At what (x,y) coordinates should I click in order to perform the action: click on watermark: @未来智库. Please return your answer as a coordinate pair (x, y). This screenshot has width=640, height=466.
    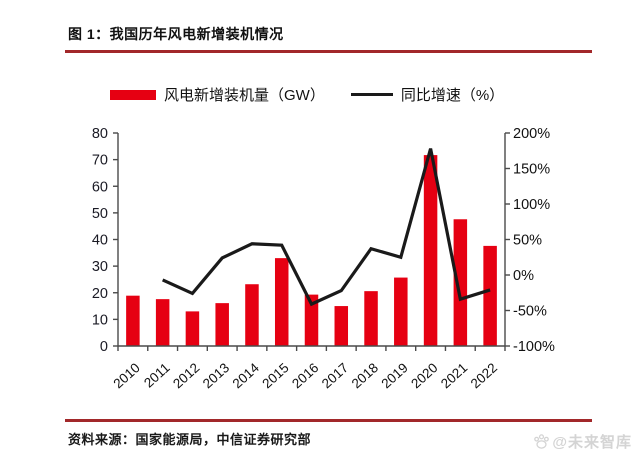
    Looking at the image, I should click on (582, 441).